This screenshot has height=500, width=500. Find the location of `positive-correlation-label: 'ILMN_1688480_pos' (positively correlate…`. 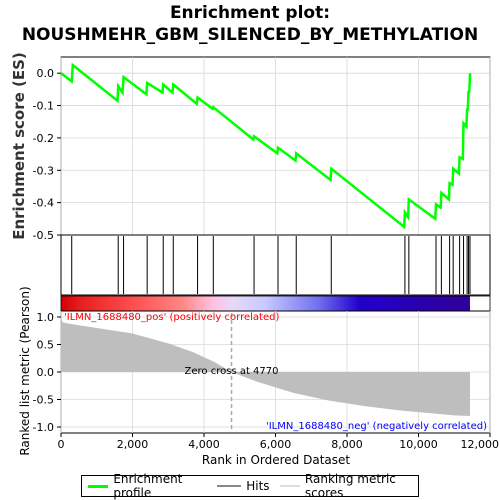

positive-correlation-label: 'ILMN_1688480_pos' (positively correlate… is located at coordinates (171, 317).